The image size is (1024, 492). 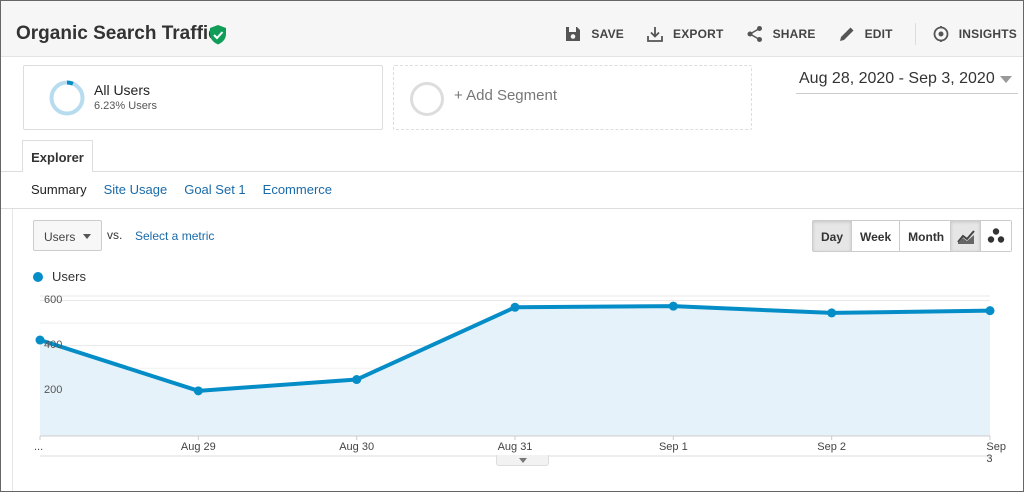 I want to click on chart-legend: Users, so click(x=59, y=276).